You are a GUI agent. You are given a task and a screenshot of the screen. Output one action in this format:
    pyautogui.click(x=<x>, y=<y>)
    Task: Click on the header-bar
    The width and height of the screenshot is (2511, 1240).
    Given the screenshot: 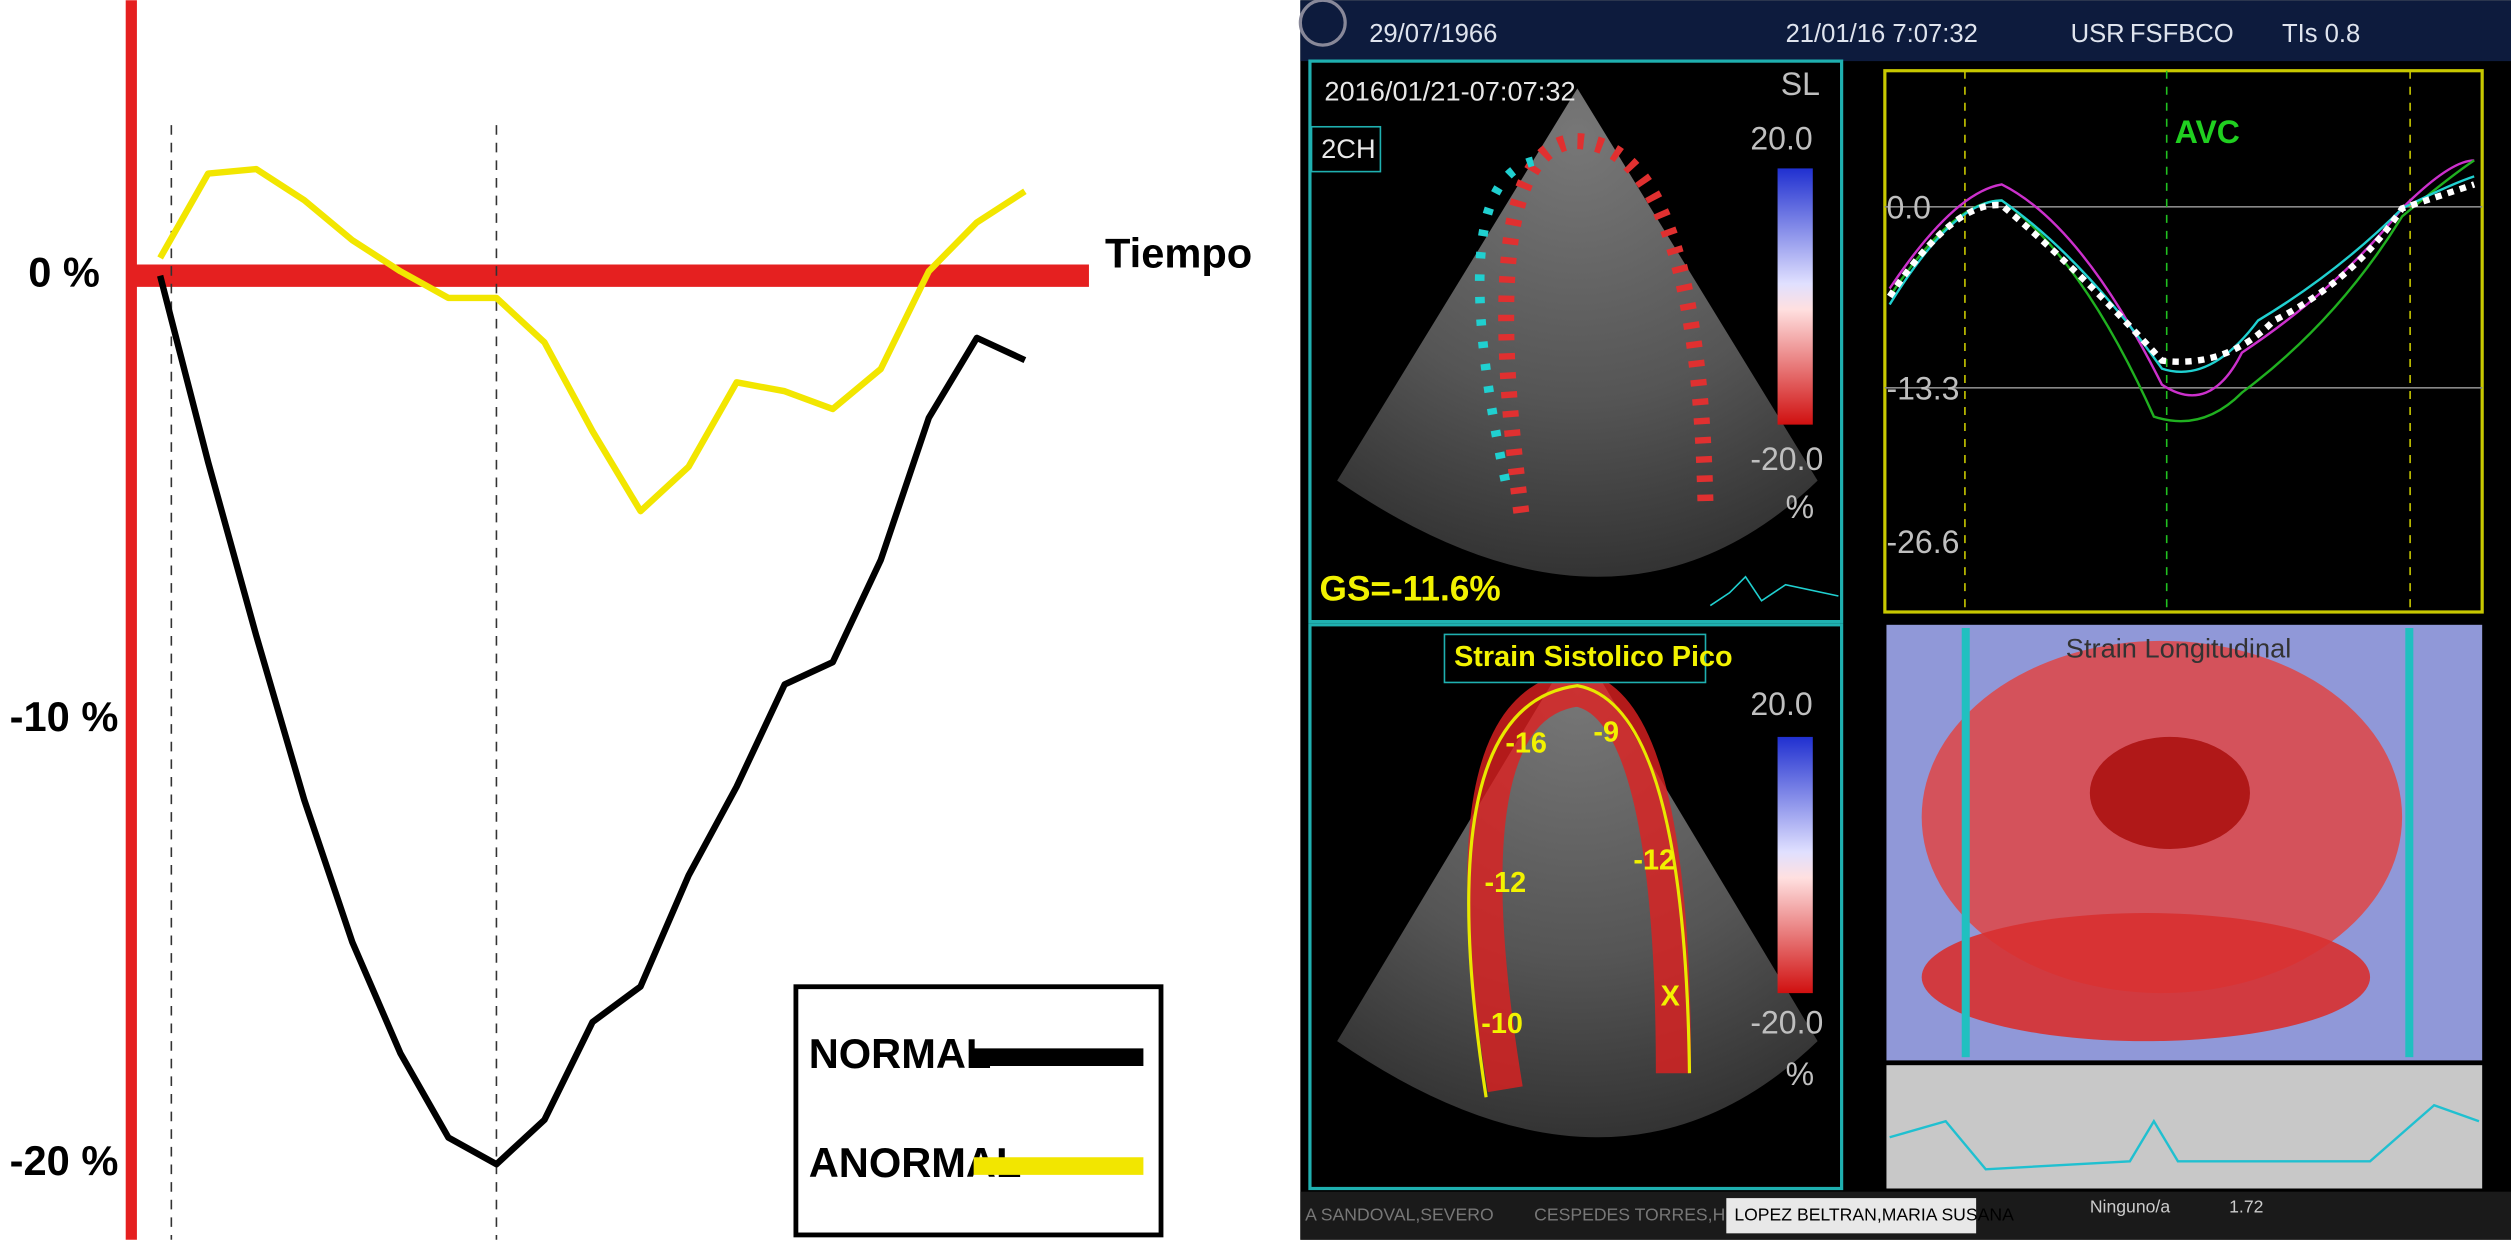 What is the action you would take?
    pyautogui.click(x=1905, y=31)
    